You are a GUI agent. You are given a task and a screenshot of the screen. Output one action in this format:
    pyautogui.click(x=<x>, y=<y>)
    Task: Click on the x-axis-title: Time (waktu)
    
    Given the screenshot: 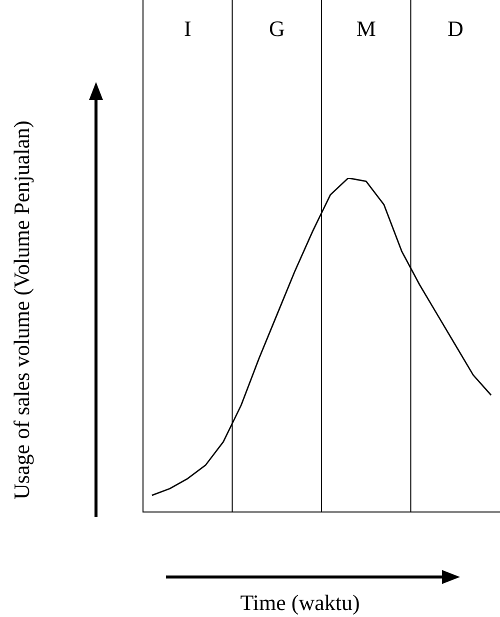 What is the action you would take?
    pyautogui.click(x=300, y=603)
    